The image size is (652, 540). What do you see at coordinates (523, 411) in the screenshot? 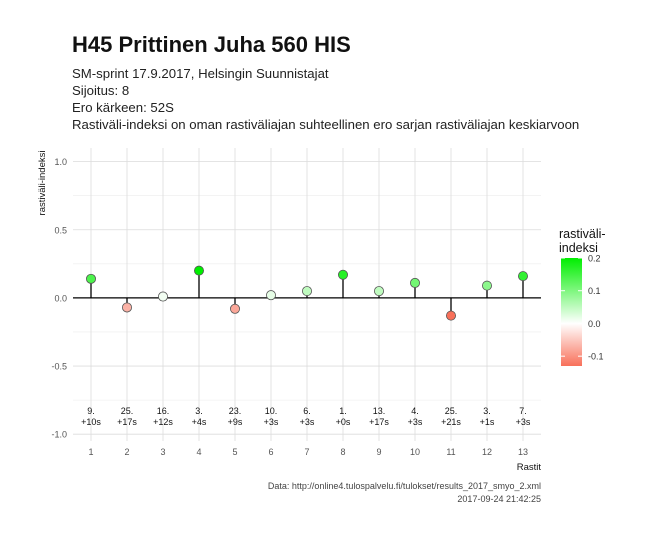
I see `point-label-rank: 7.` at bounding box center [523, 411].